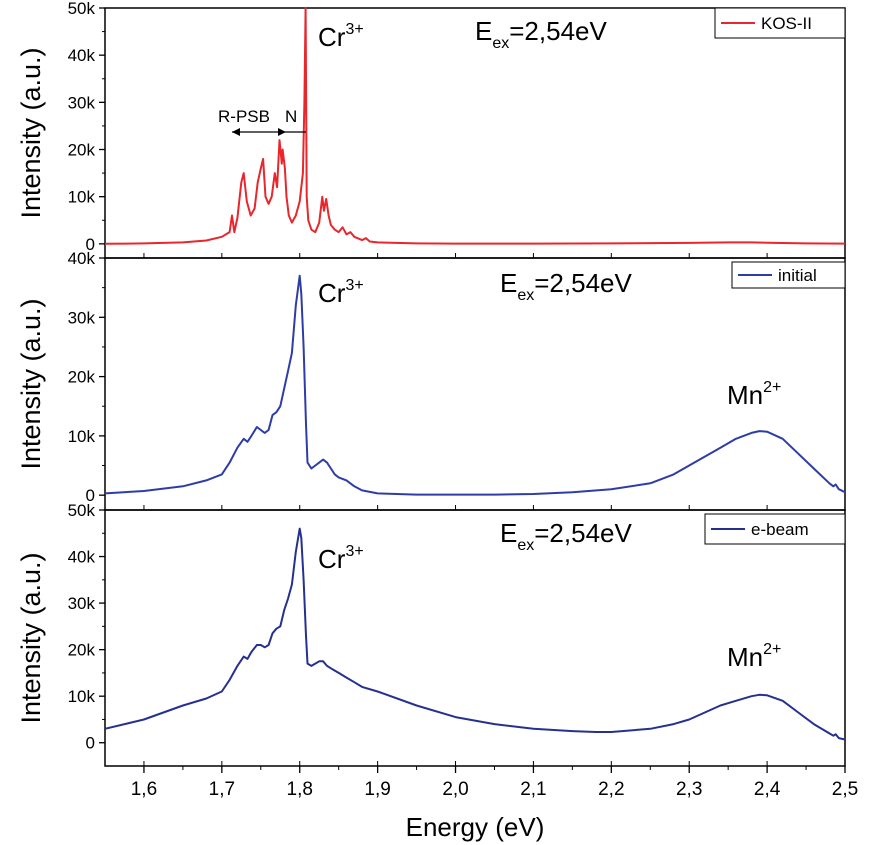 The image size is (870, 845). Describe the element at coordinates (767, 789) in the screenshot. I see `x-tick-label: 2,4` at that location.